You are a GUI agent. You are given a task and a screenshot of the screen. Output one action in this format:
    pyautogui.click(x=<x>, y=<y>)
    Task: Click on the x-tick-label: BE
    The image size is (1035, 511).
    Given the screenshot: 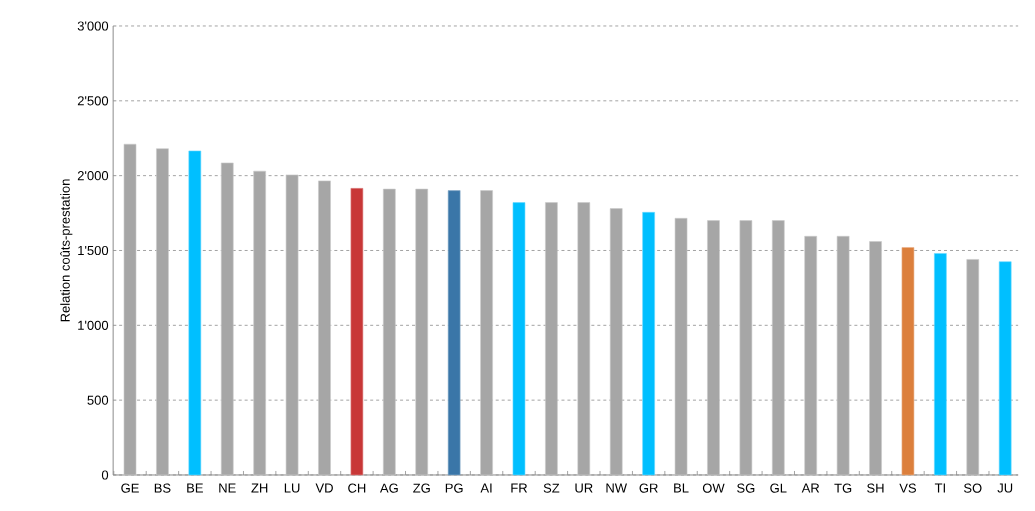 What is the action you would take?
    pyautogui.click(x=195, y=488)
    